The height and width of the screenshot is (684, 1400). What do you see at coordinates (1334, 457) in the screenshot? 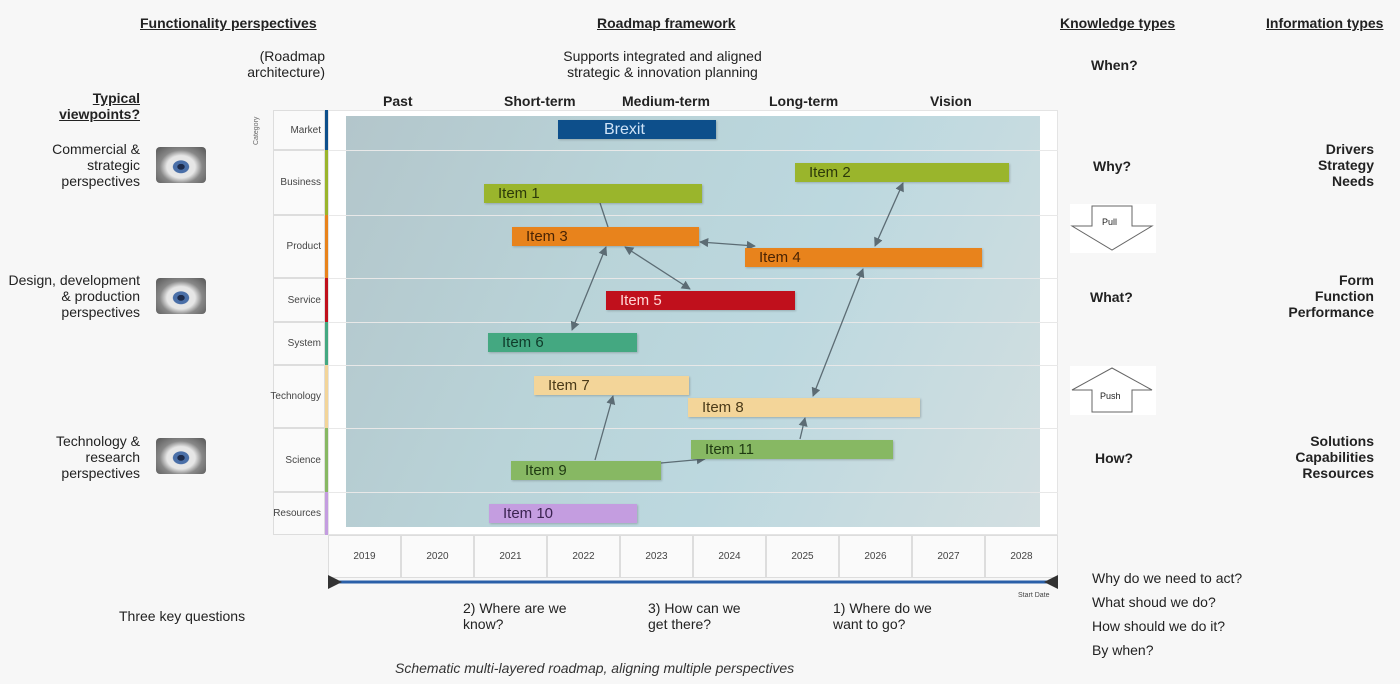
I see `info-solutions: Solutions Capabilities Resources` at bounding box center [1334, 457].